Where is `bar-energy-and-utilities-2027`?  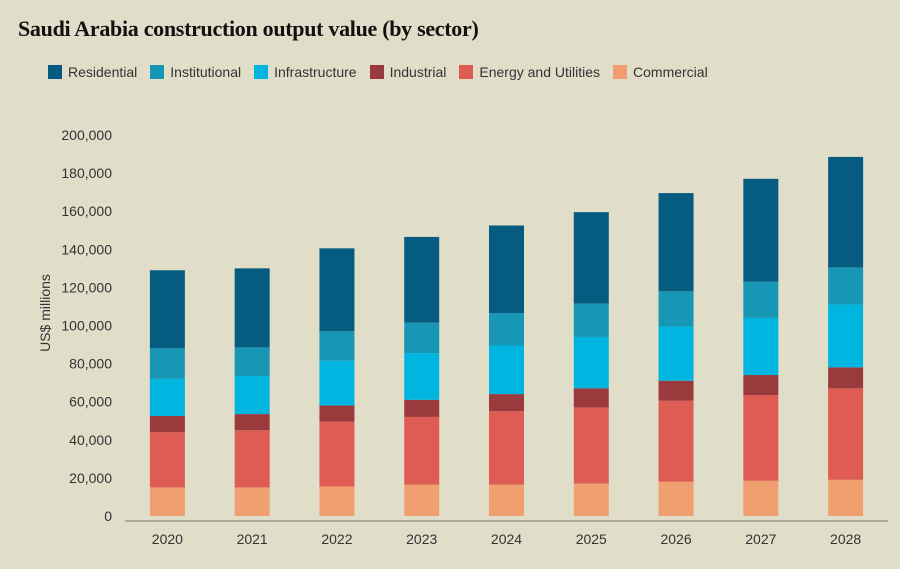 bar-energy-and-utilities-2027 is located at coordinates (761, 438).